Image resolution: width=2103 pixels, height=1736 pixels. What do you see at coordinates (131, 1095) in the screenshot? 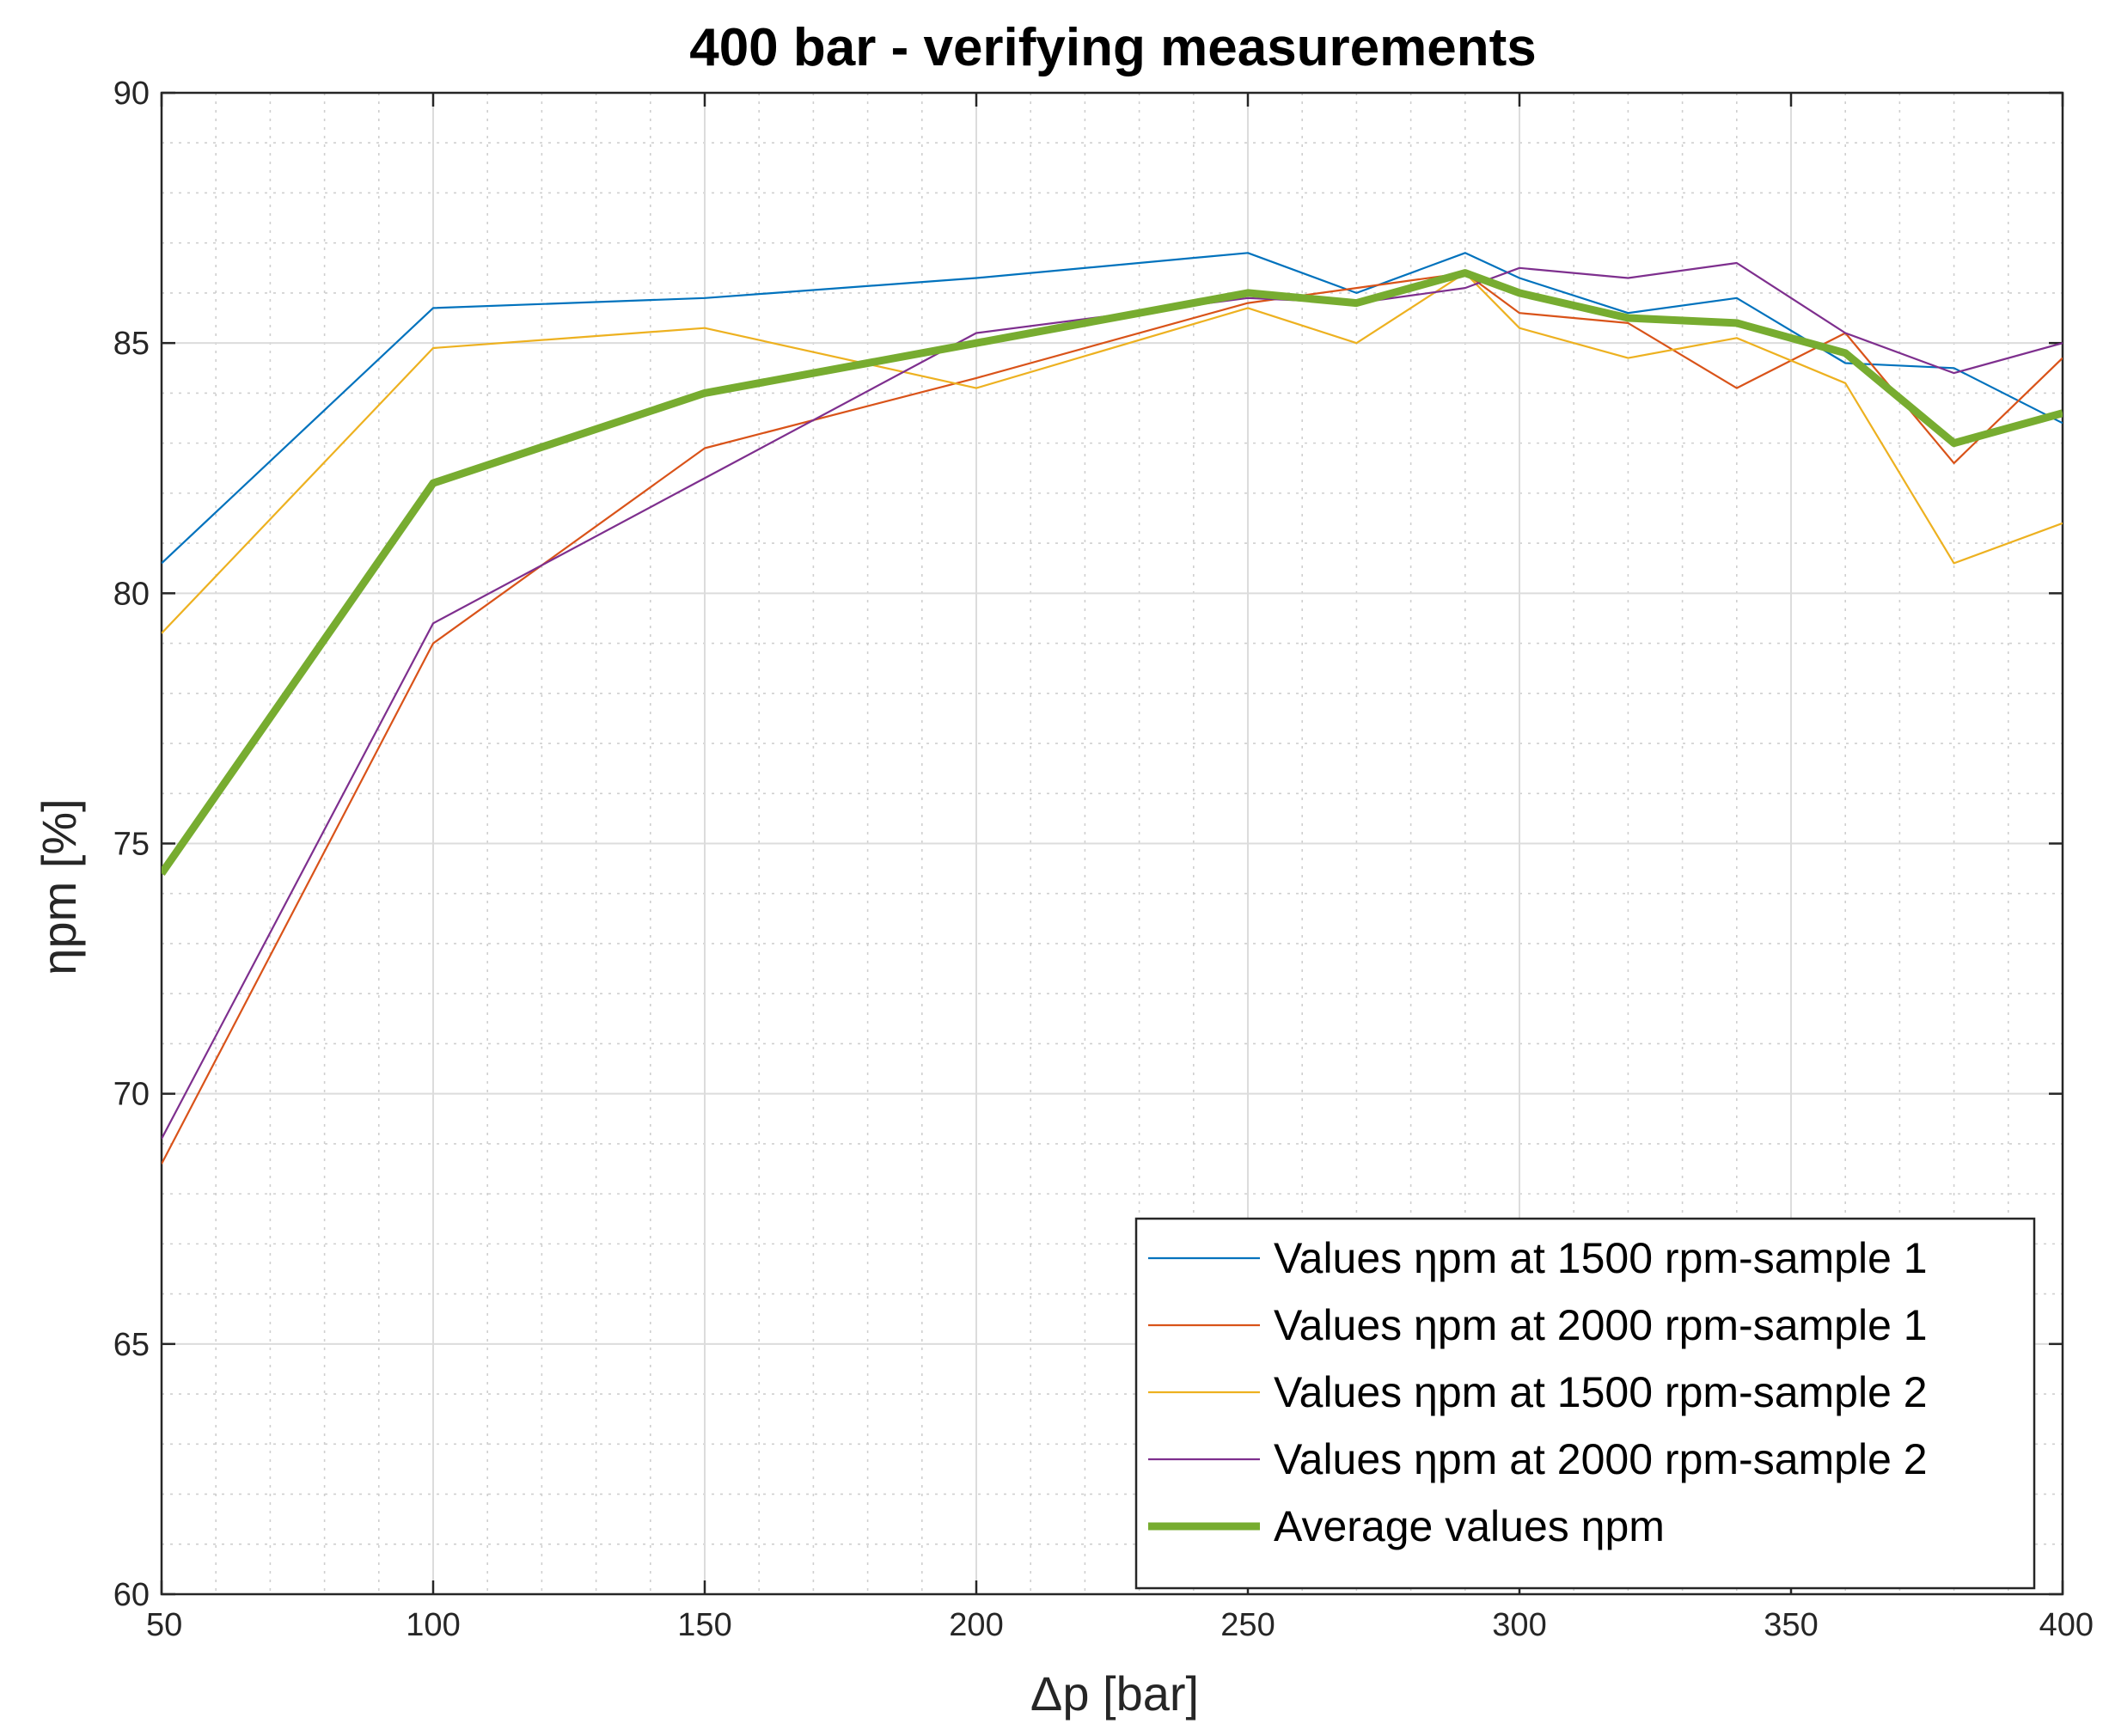
I see `y-tick-label: 70` at bounding box center [131, 1095].